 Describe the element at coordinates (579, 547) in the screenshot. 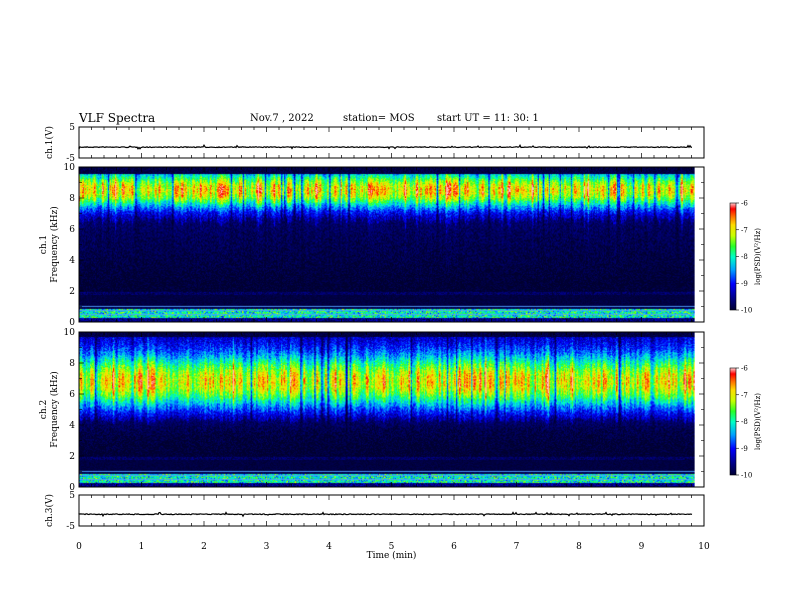

I see `x-tick-label: 8` at that location.